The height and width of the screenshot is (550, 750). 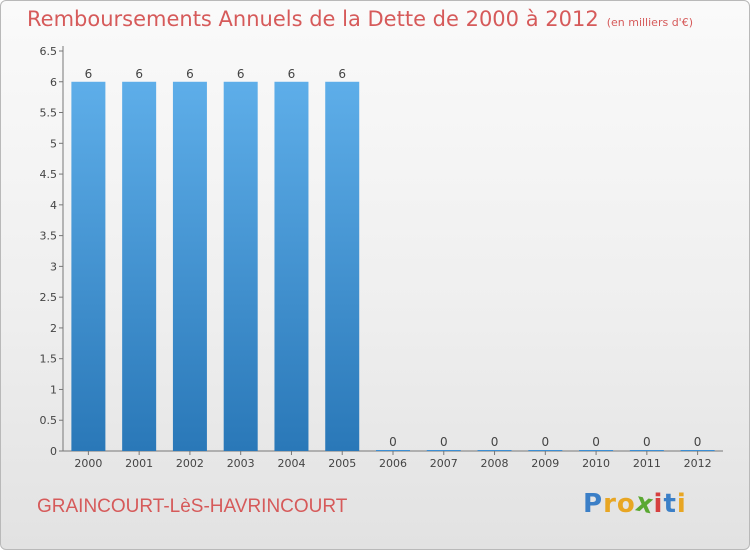 I want to click on x-tick-label: 2012, so click(x=698, y=463).